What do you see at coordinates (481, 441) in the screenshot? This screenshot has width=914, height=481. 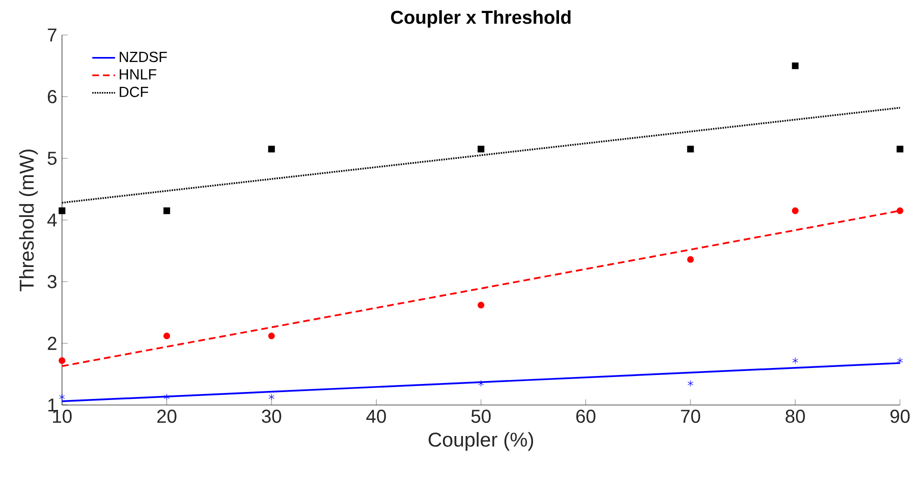 I see `x-axis-title: Coupler (%)` at bounding box center [481, 441].